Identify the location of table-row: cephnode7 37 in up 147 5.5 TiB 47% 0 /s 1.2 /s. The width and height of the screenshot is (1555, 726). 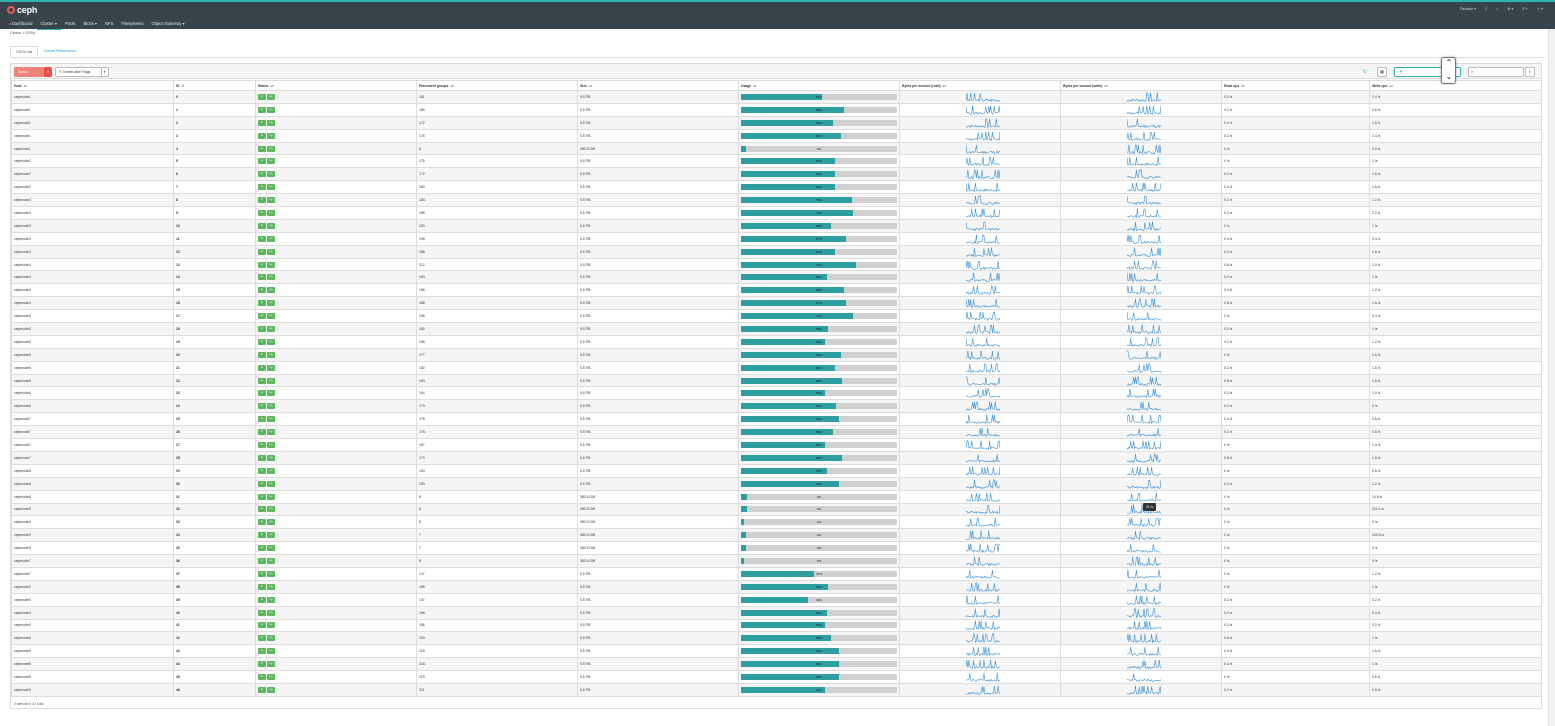
(776, 573).